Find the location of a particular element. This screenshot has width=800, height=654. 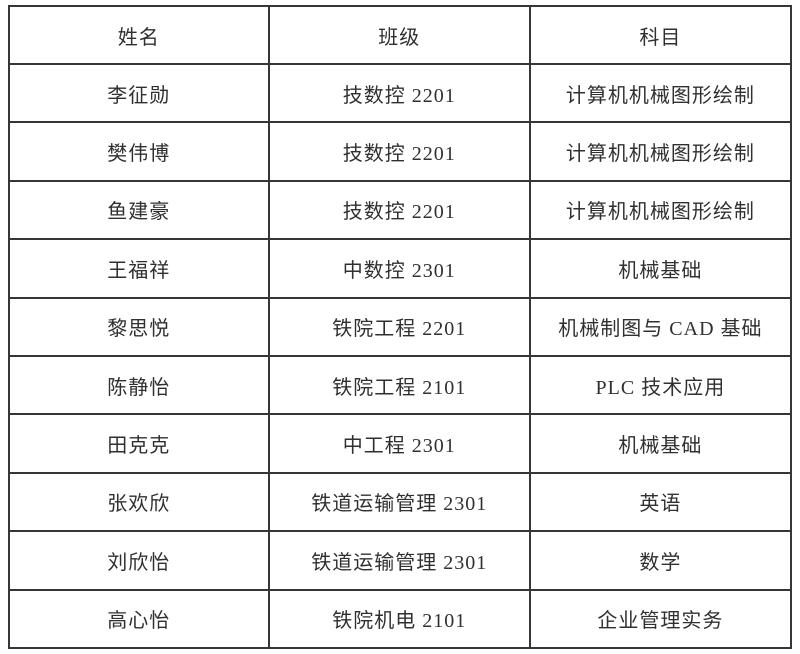

cell-name: 田克克 is located at coordinates (139, 443).